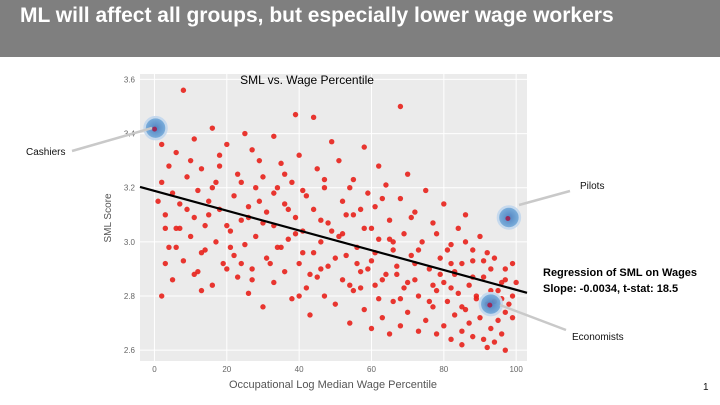  Describe the element at coordinates (371, 369) in the screenshot. I see `x-tick-label: 60` at that location.